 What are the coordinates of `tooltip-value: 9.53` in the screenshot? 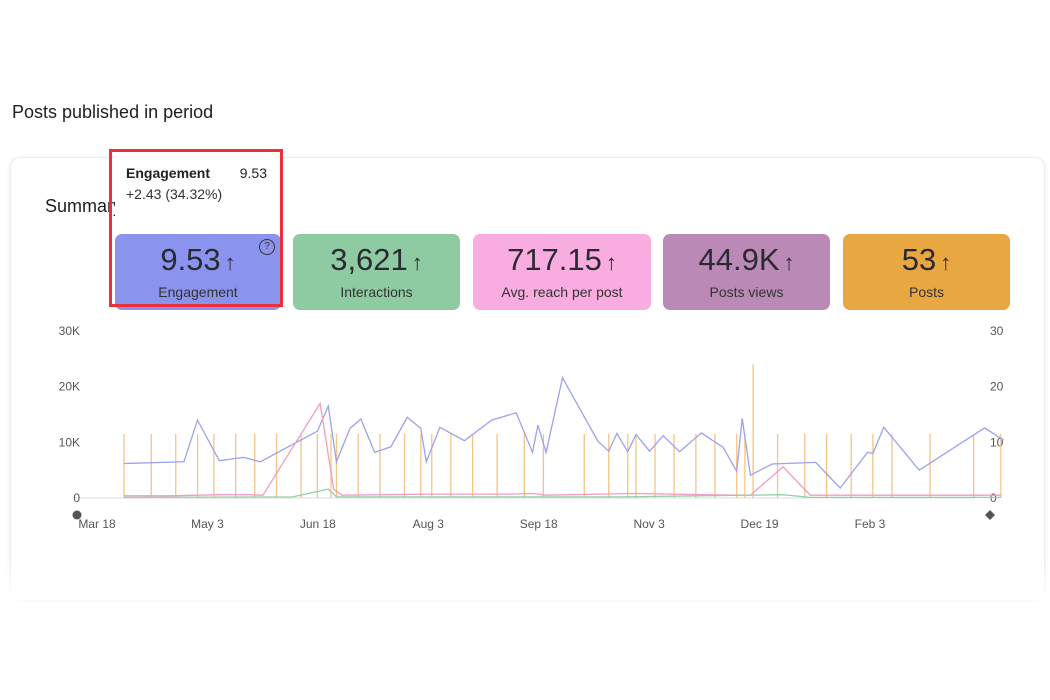 It's located at (253, 173).